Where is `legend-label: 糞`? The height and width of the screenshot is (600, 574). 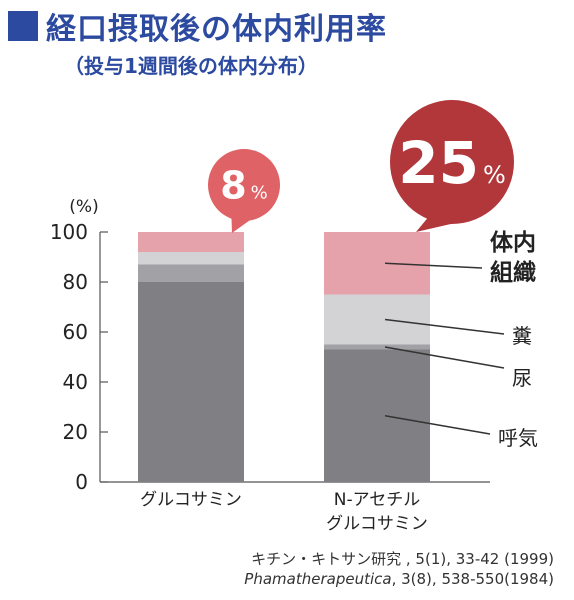
legend-label: 糞 is located at coordinates (522, 336).